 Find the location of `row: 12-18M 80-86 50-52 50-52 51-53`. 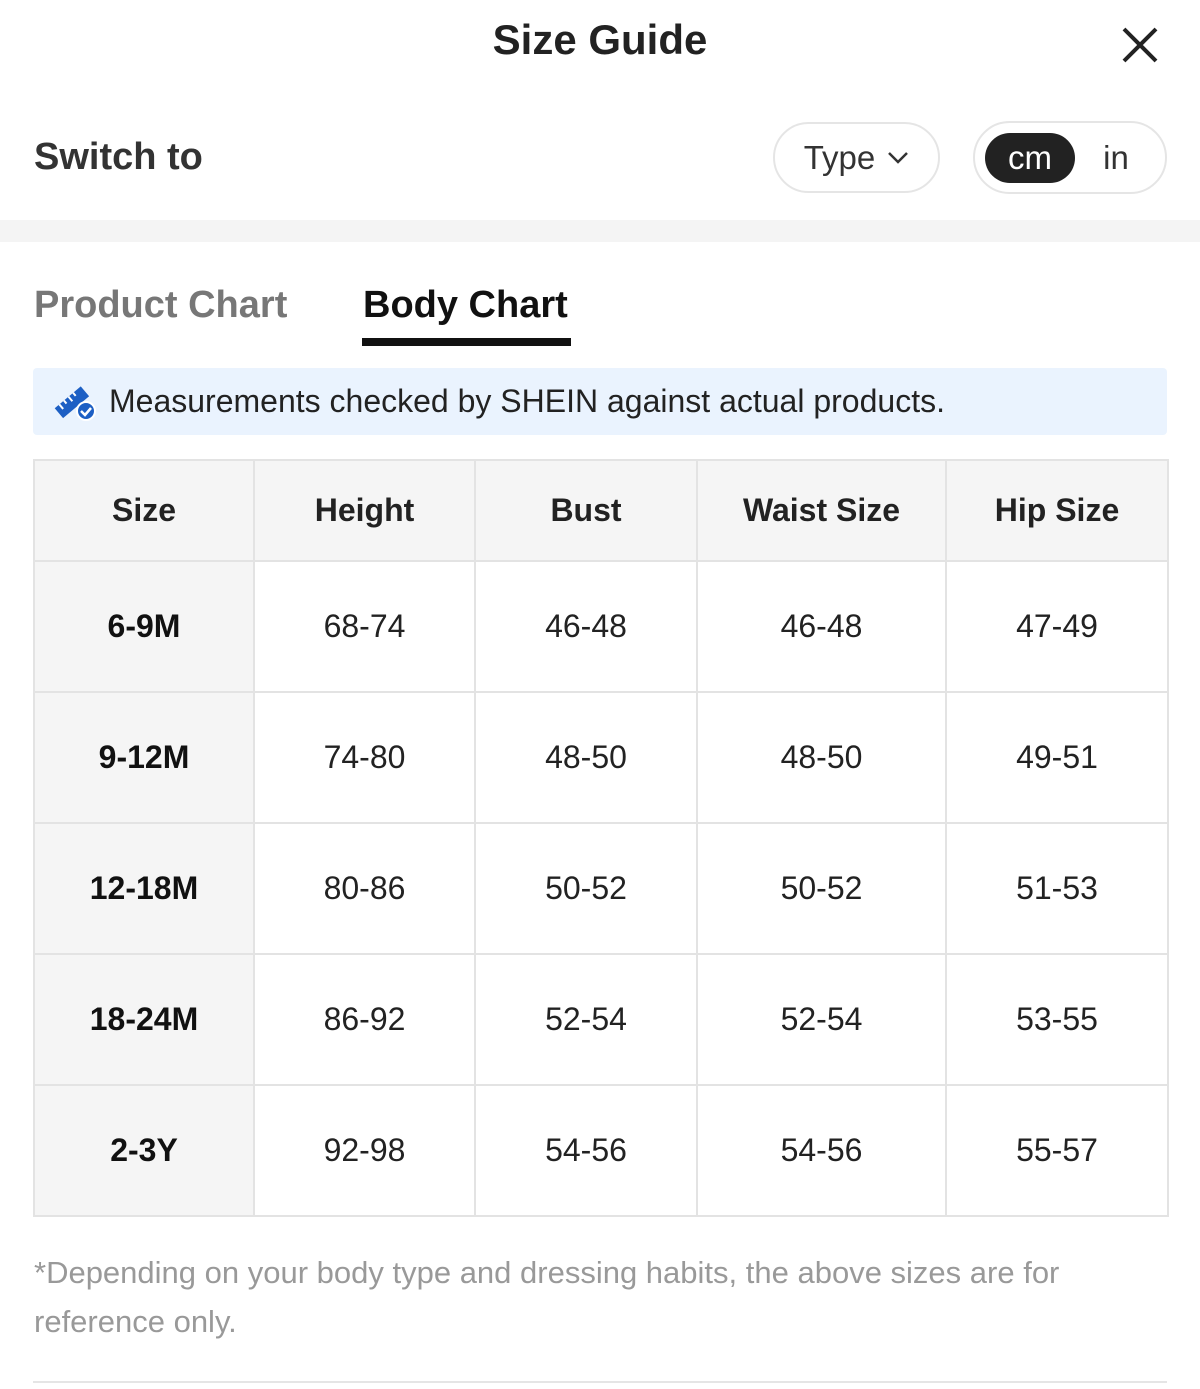

row: 12-18M 80-86 50-52 50-52 51-53 is located at coordinates (601, 888).